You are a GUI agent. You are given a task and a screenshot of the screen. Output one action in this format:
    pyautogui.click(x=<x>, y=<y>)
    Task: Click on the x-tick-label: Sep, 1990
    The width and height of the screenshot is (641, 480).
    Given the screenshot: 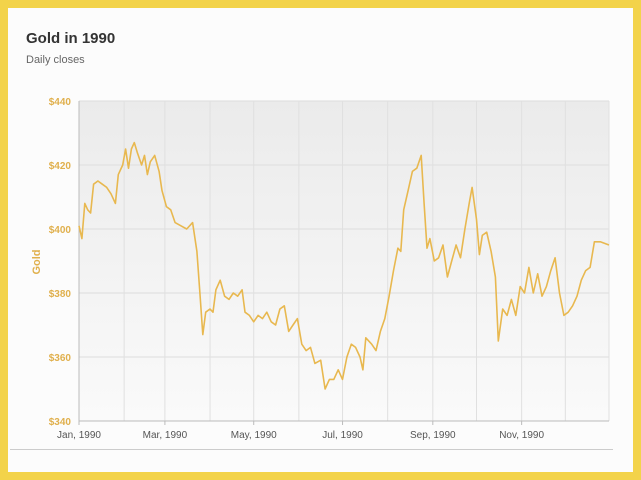 What is the action you would take?
    pyautogui.click(x=433, y=435)
    